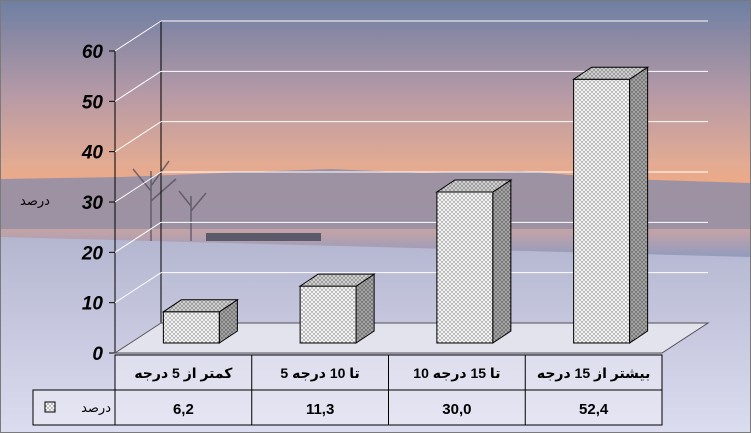 This screenshot has width=751, height=433. What do you see at coordinates (93, 304) in the screenshot?
I see `y-tick-label: 10` at bounding box center [93, 304].